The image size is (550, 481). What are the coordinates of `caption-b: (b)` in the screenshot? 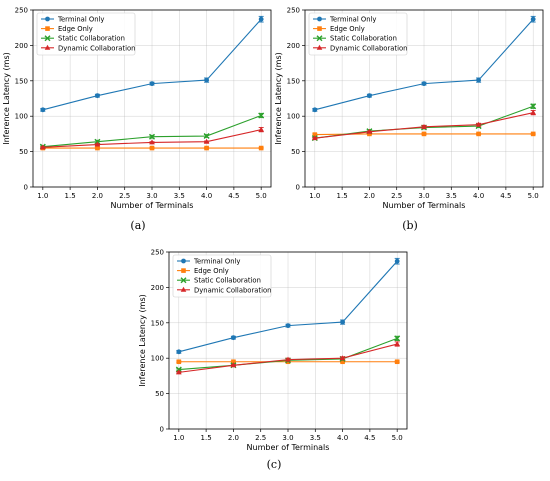 It's located at (410, 225).